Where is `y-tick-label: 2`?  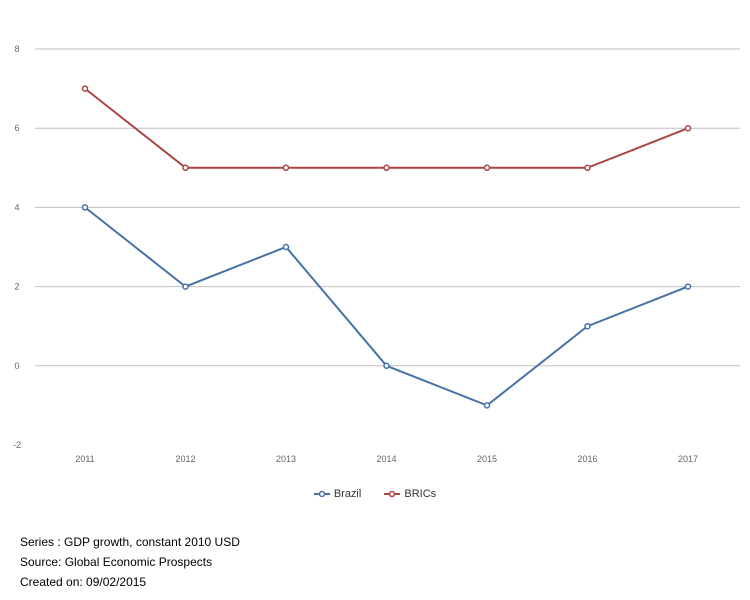 y-tick-label: 2 is located at coordinates (16, 287).